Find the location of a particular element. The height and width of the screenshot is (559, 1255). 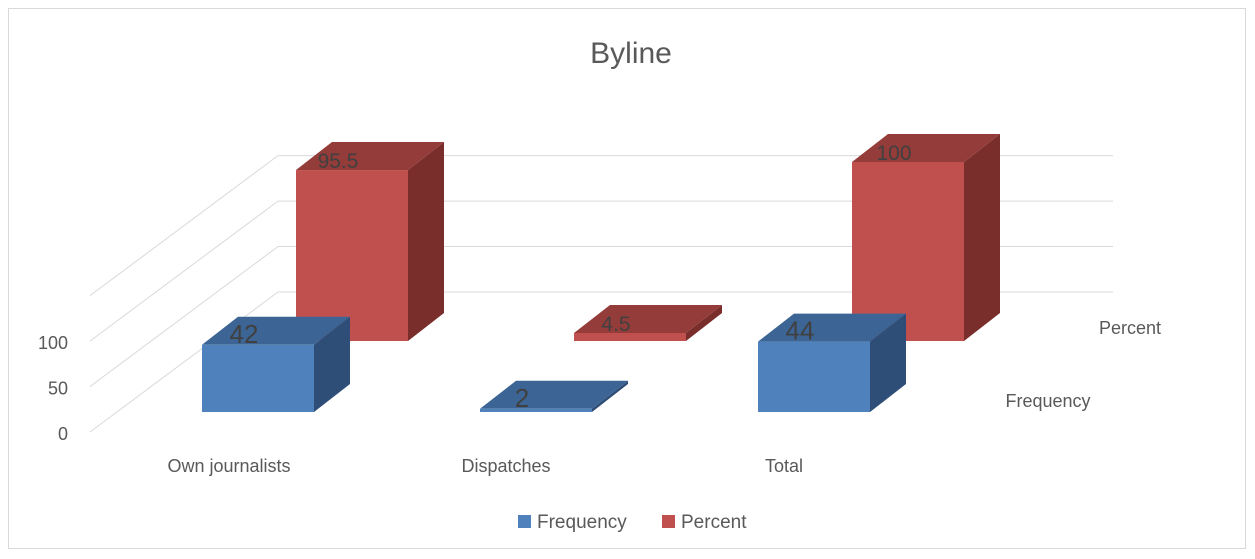

data-label-frequency: 42 is located at coordinates (244, 334).